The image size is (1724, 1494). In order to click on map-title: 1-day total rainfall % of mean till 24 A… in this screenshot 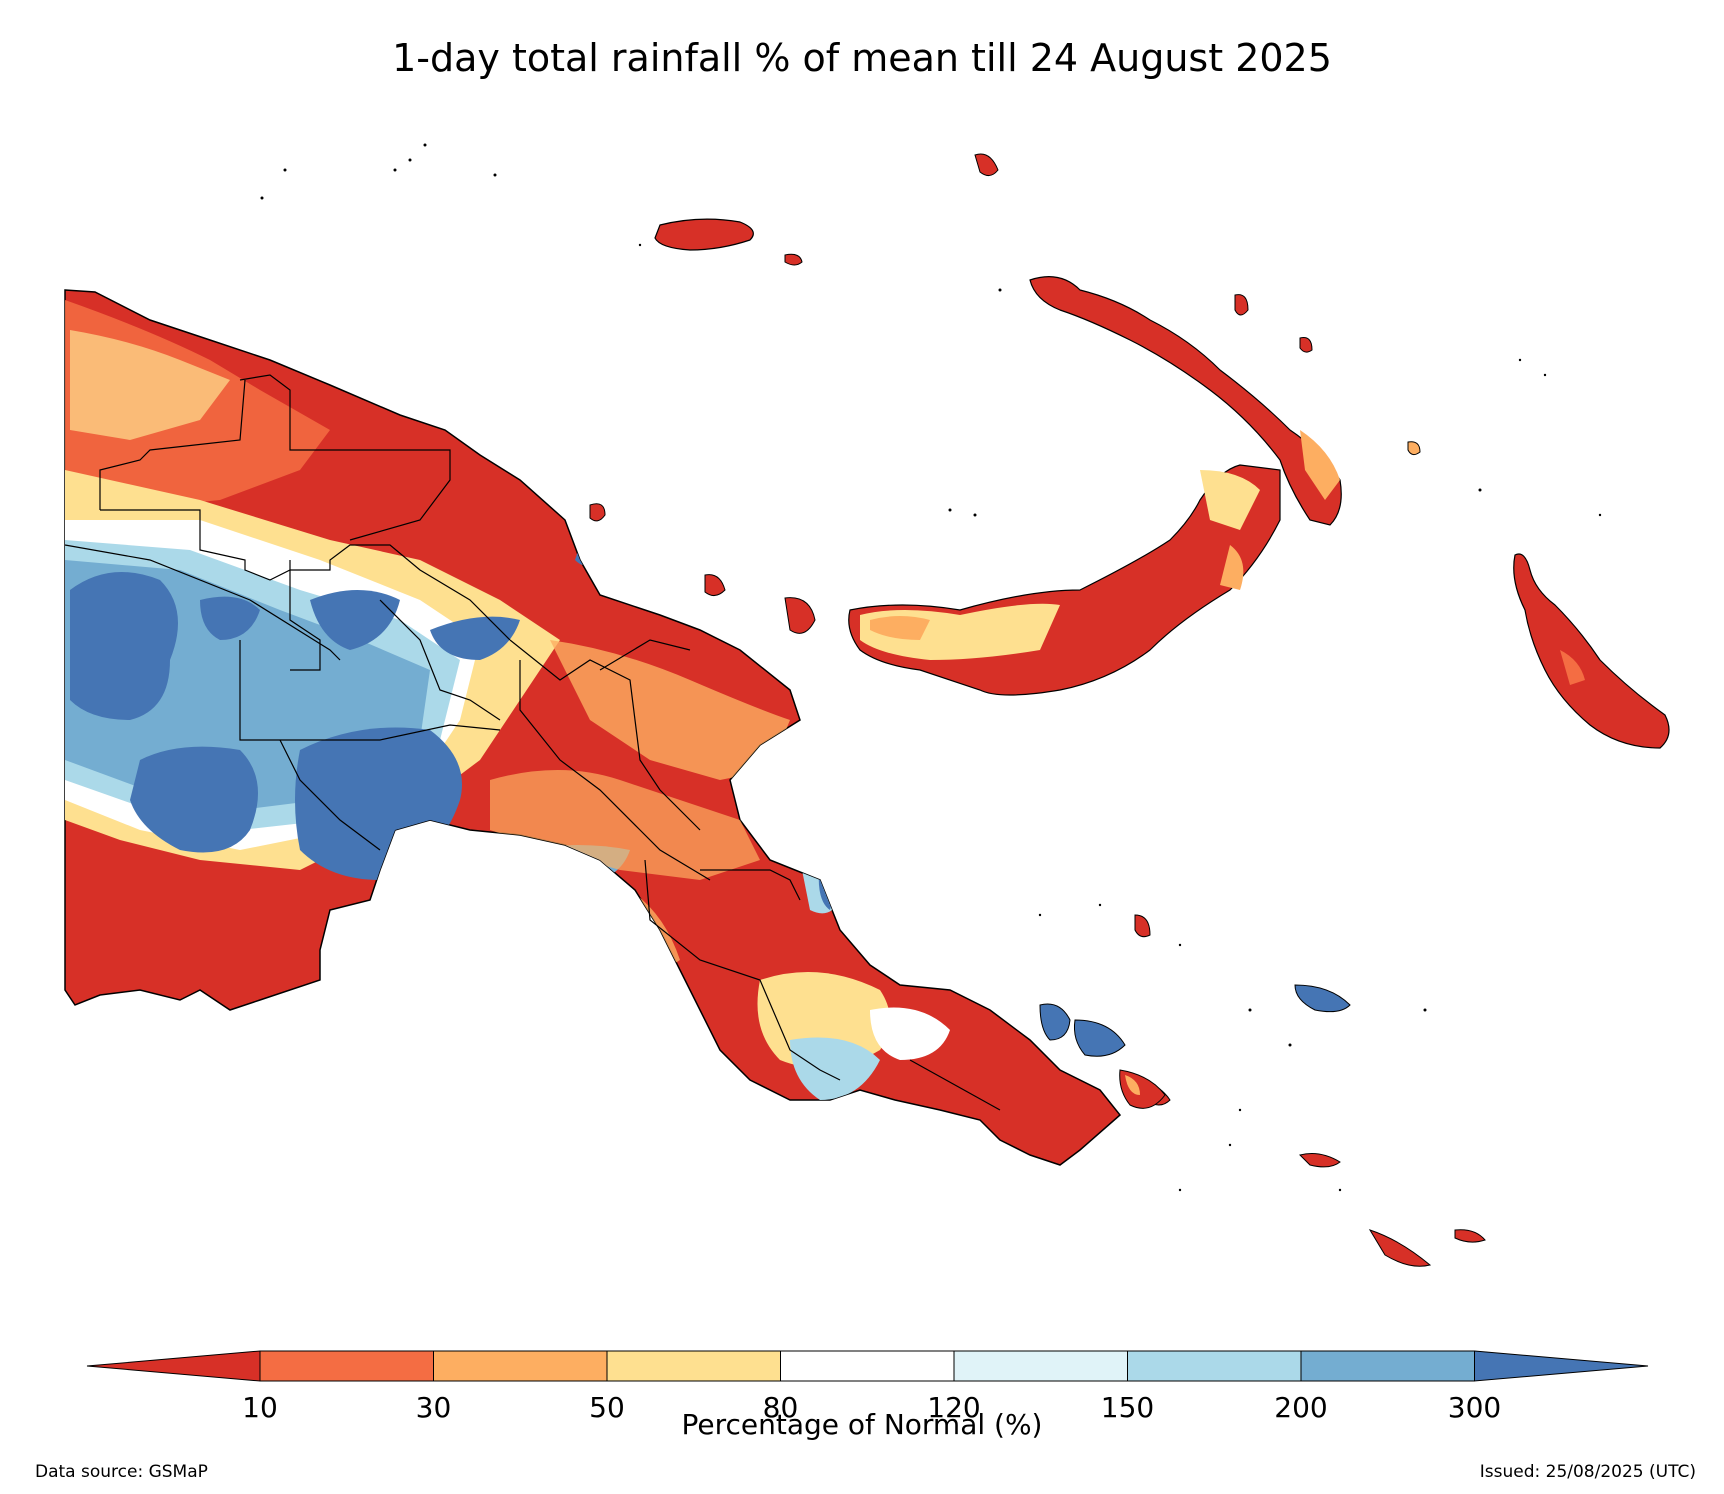, I will do `click(862, 58)`.